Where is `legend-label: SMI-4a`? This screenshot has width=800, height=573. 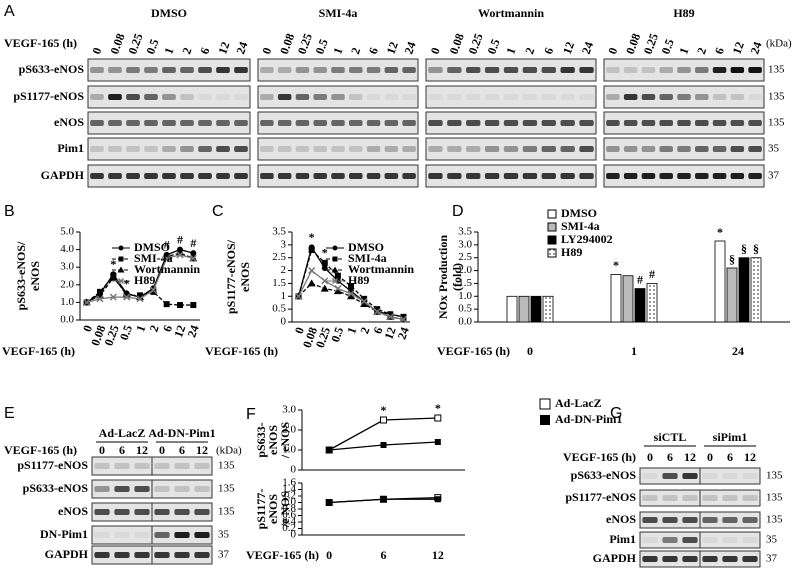 legend-label: SMI-4a is located at coordinates (580, 226).